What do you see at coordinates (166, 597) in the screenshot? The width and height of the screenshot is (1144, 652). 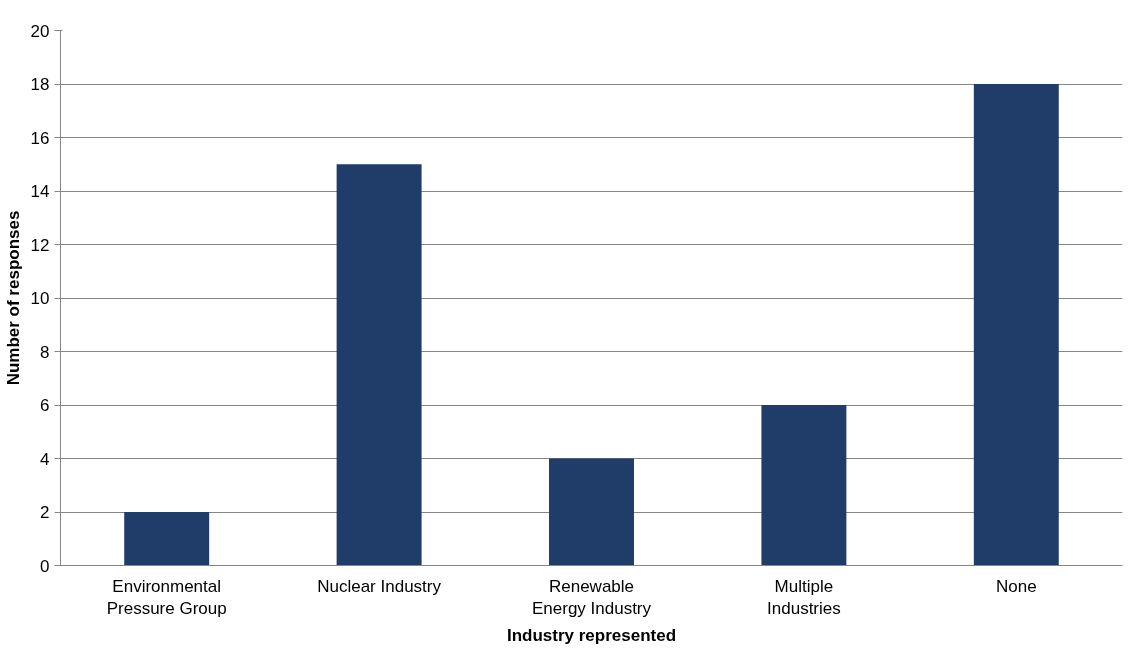 I see `x-tick-label: Environmental Pressure Group` at bounding box center [166, 597].